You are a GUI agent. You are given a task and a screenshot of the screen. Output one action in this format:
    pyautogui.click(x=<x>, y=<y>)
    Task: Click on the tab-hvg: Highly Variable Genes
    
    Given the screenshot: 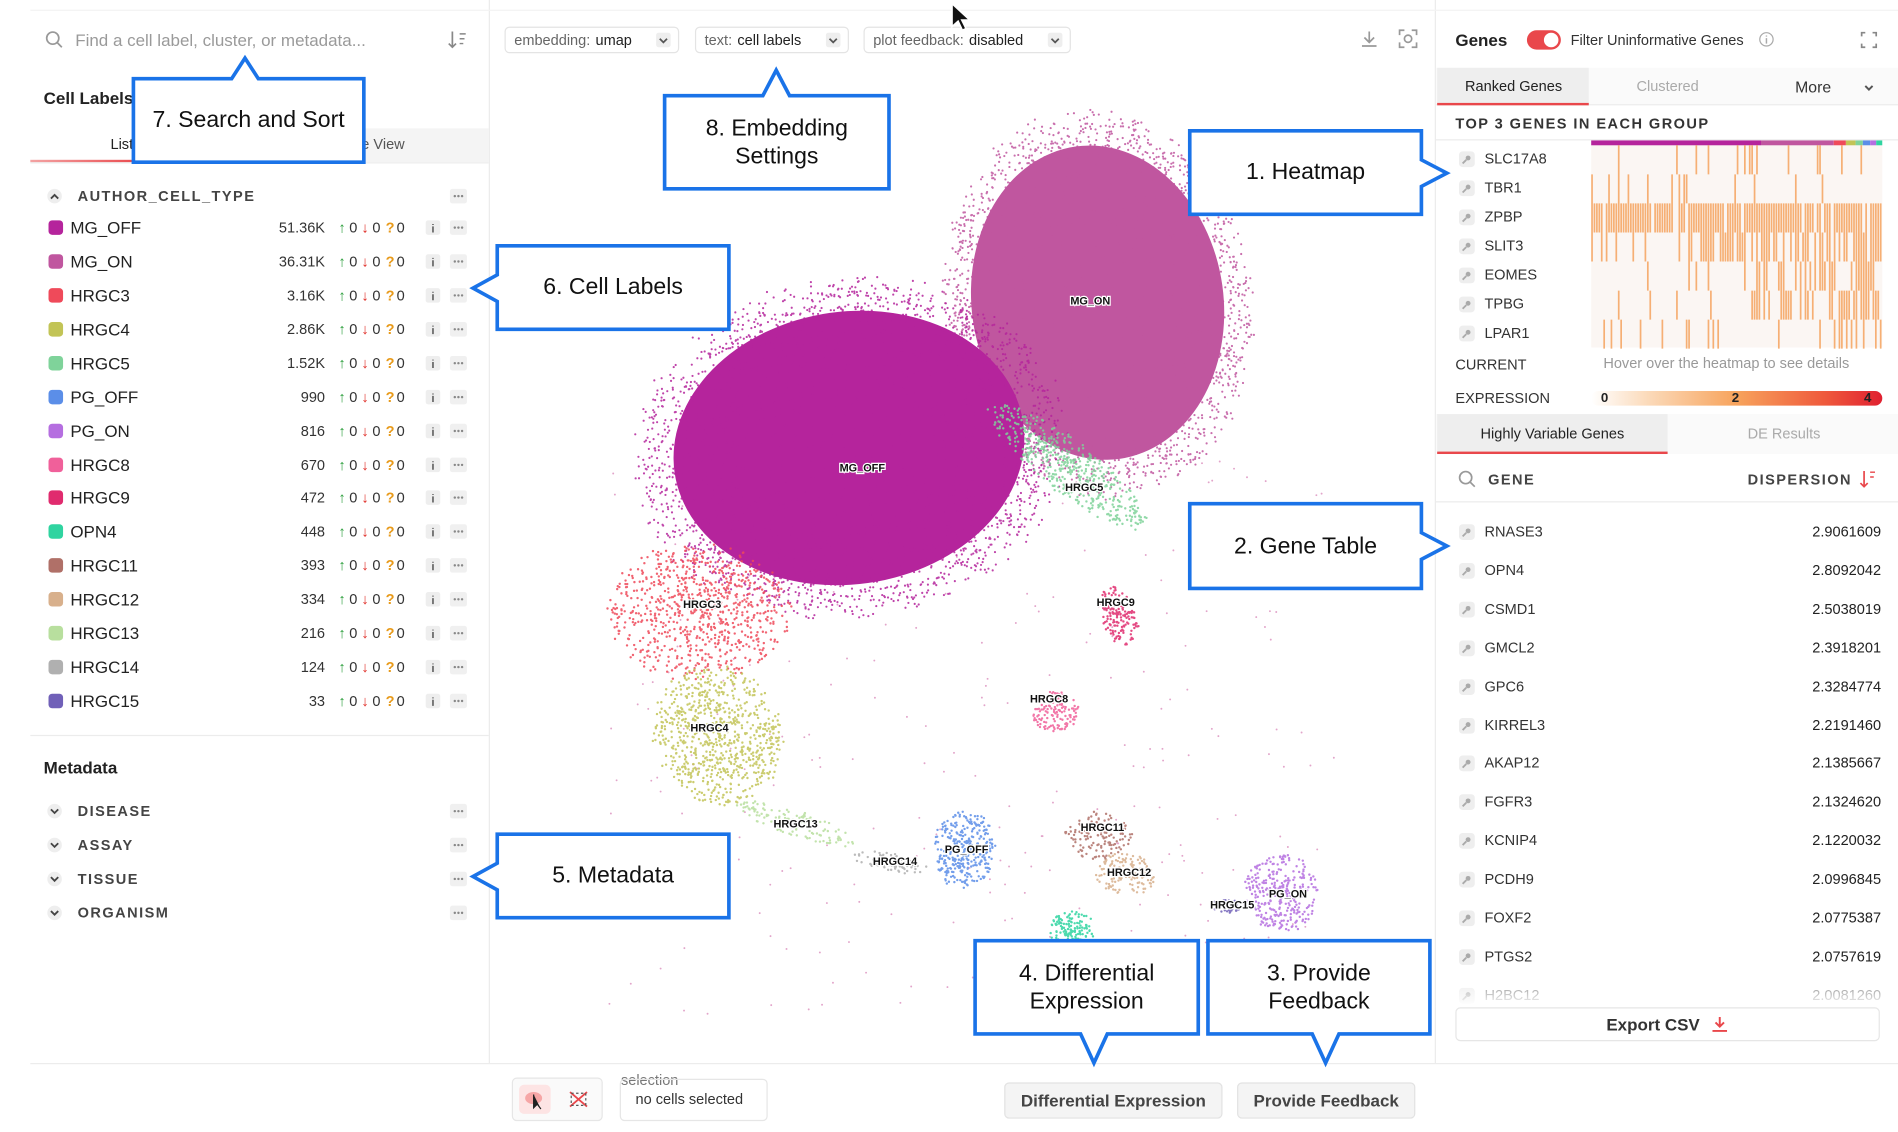 What is the action you would take?
    pyautogui.click(x=1552, y=433)
    